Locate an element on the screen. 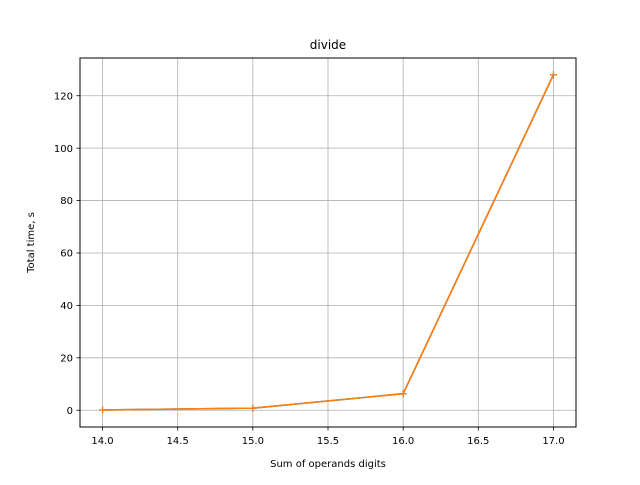 This screenshot has height=485, width=640. x-tick-label: 16.5 is located at coordinates (478, 441).